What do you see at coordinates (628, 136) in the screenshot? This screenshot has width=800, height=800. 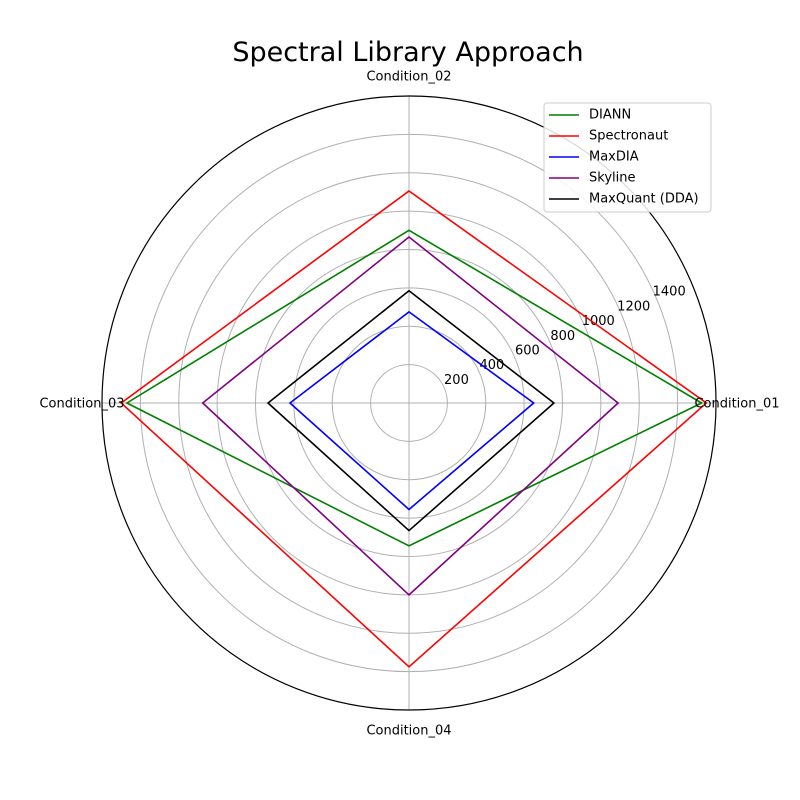 I see `legend-label: Spectronaut` at bounding box center [628, 136].